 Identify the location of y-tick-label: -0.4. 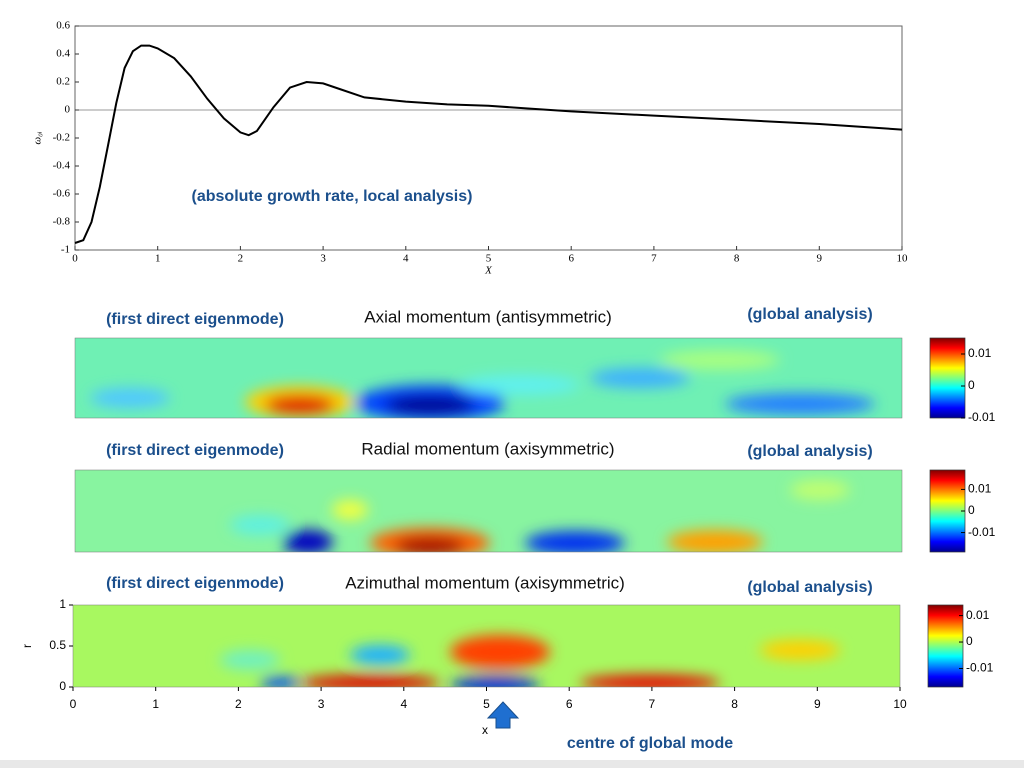
(62, 166).